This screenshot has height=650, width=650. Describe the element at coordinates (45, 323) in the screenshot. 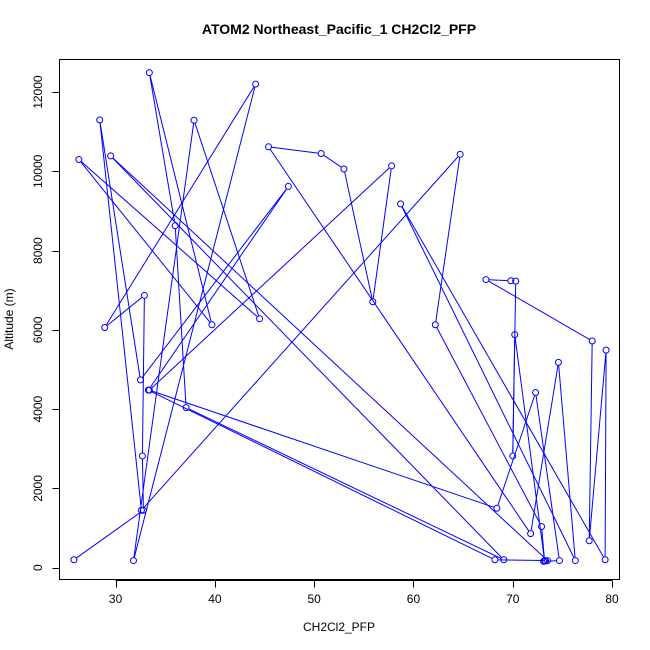

I see `y-axis: 0 2000 4000 6000 8000 10000 12000` at that location.